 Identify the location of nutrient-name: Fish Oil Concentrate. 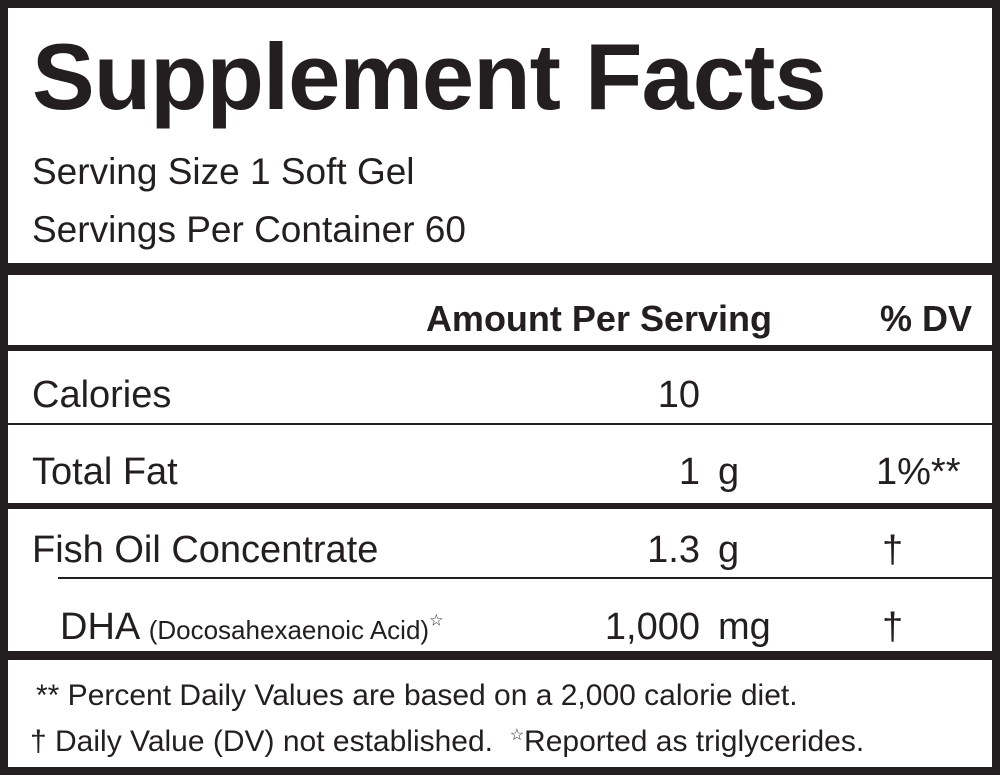
(205, 550).